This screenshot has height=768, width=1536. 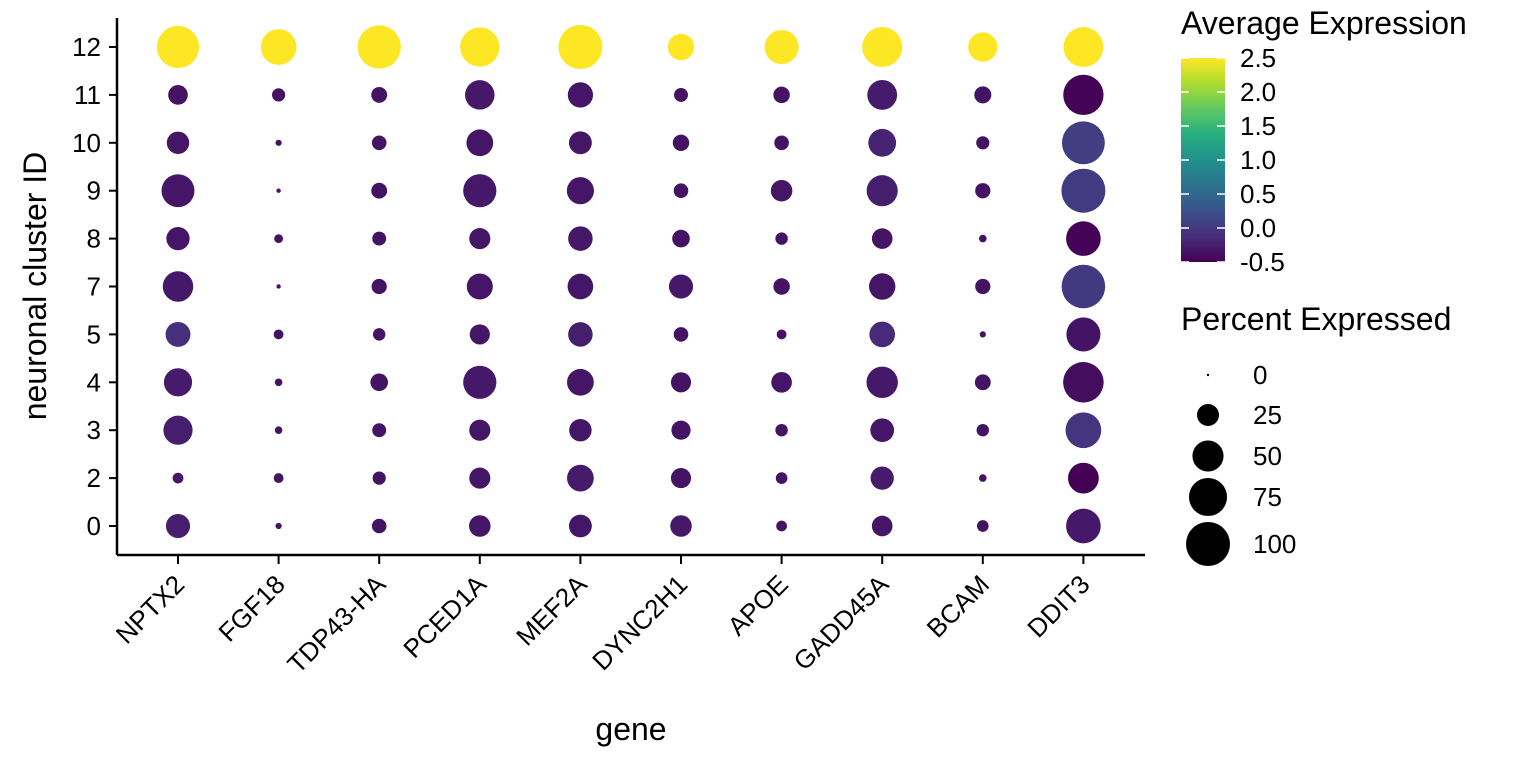 I want to click on color-legend-ticks: 2.5 2.0 1.5 1.0 0.5 0.0 -0.5, so click(x=1233, y=160).